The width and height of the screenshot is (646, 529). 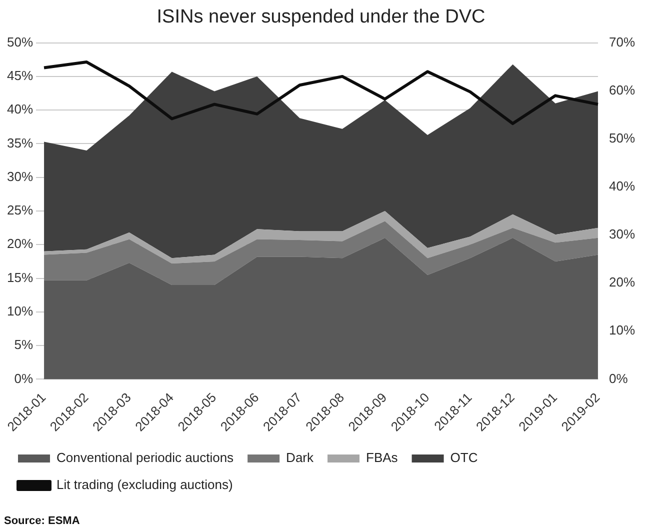 What do you see at coordinates (382, 458) in the screenshot?
I see `legend-label: FBAs` at bounding box center [382, 458].